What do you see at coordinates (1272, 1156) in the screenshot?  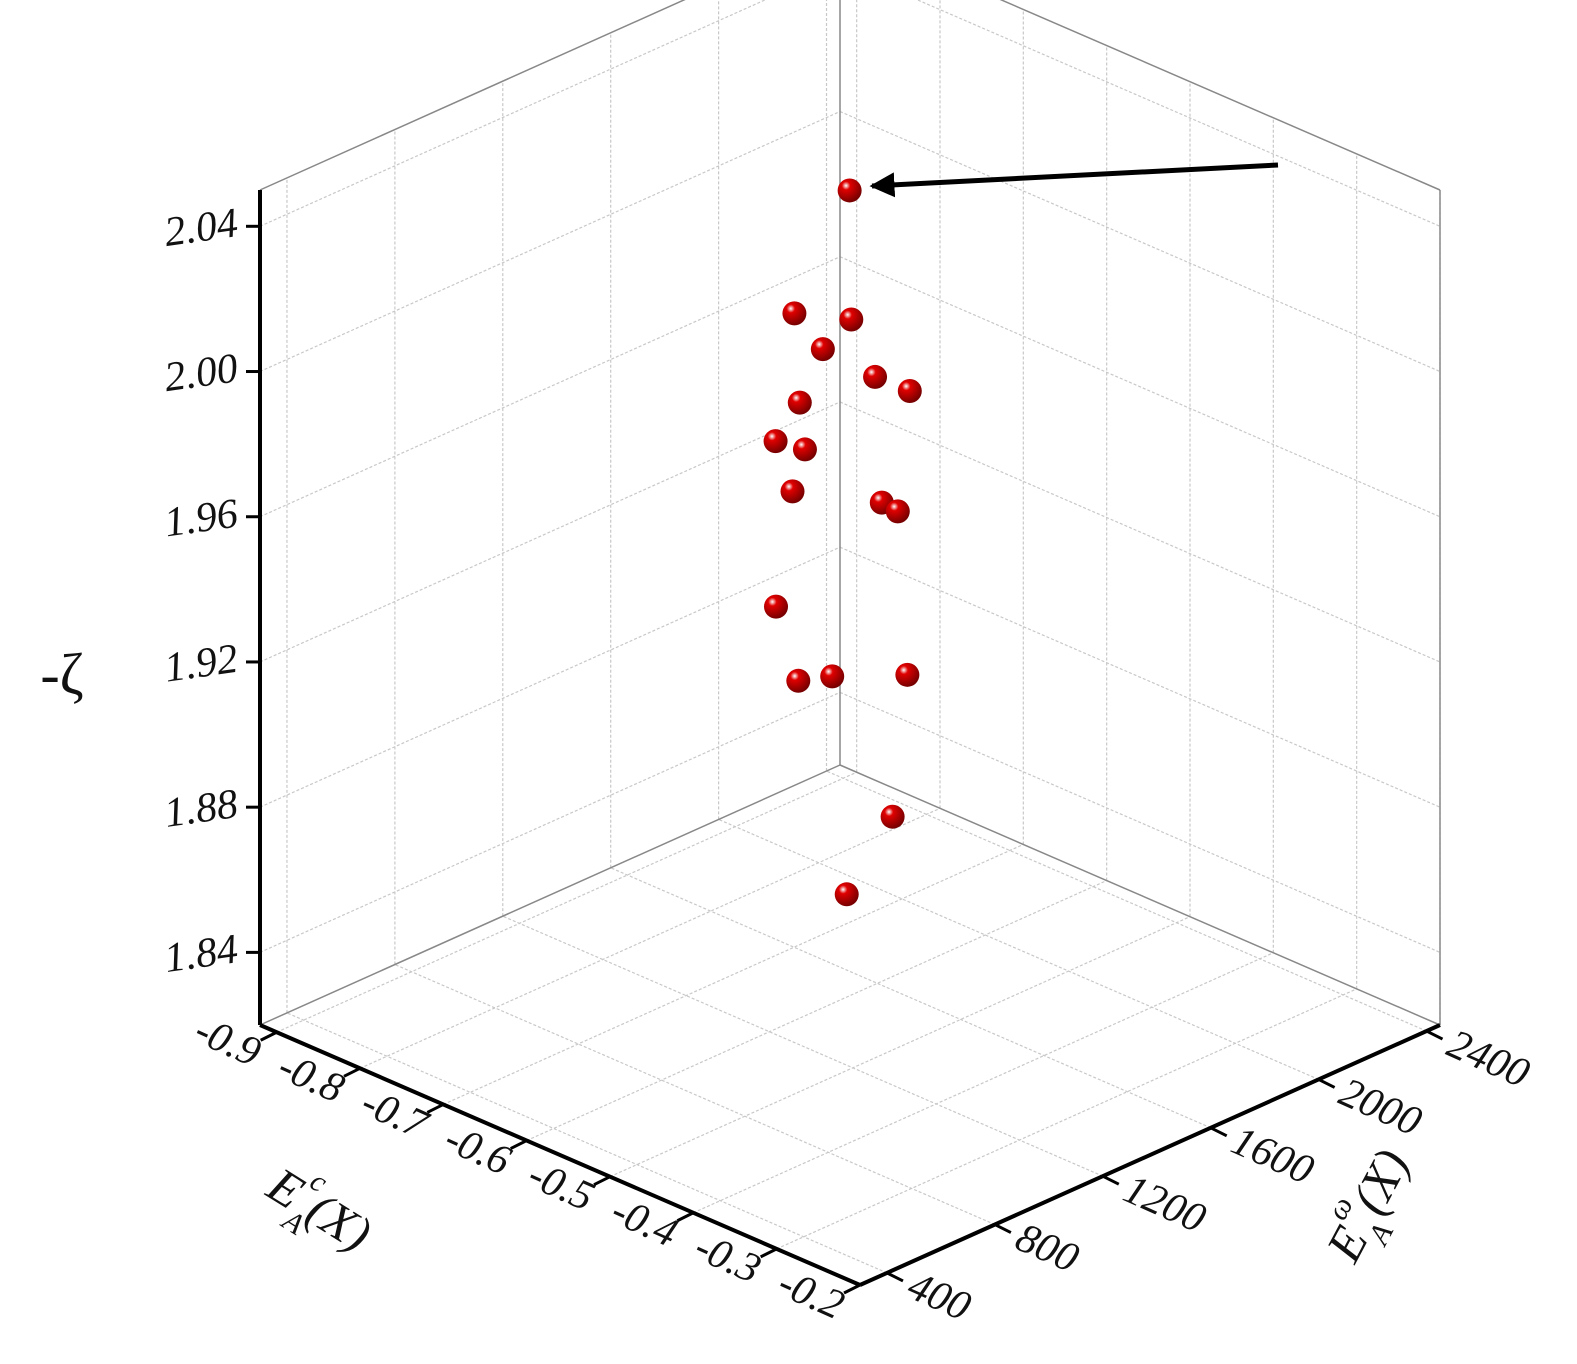 I see `y-tick-label: 1600` at bounding box center [1272, 1156].